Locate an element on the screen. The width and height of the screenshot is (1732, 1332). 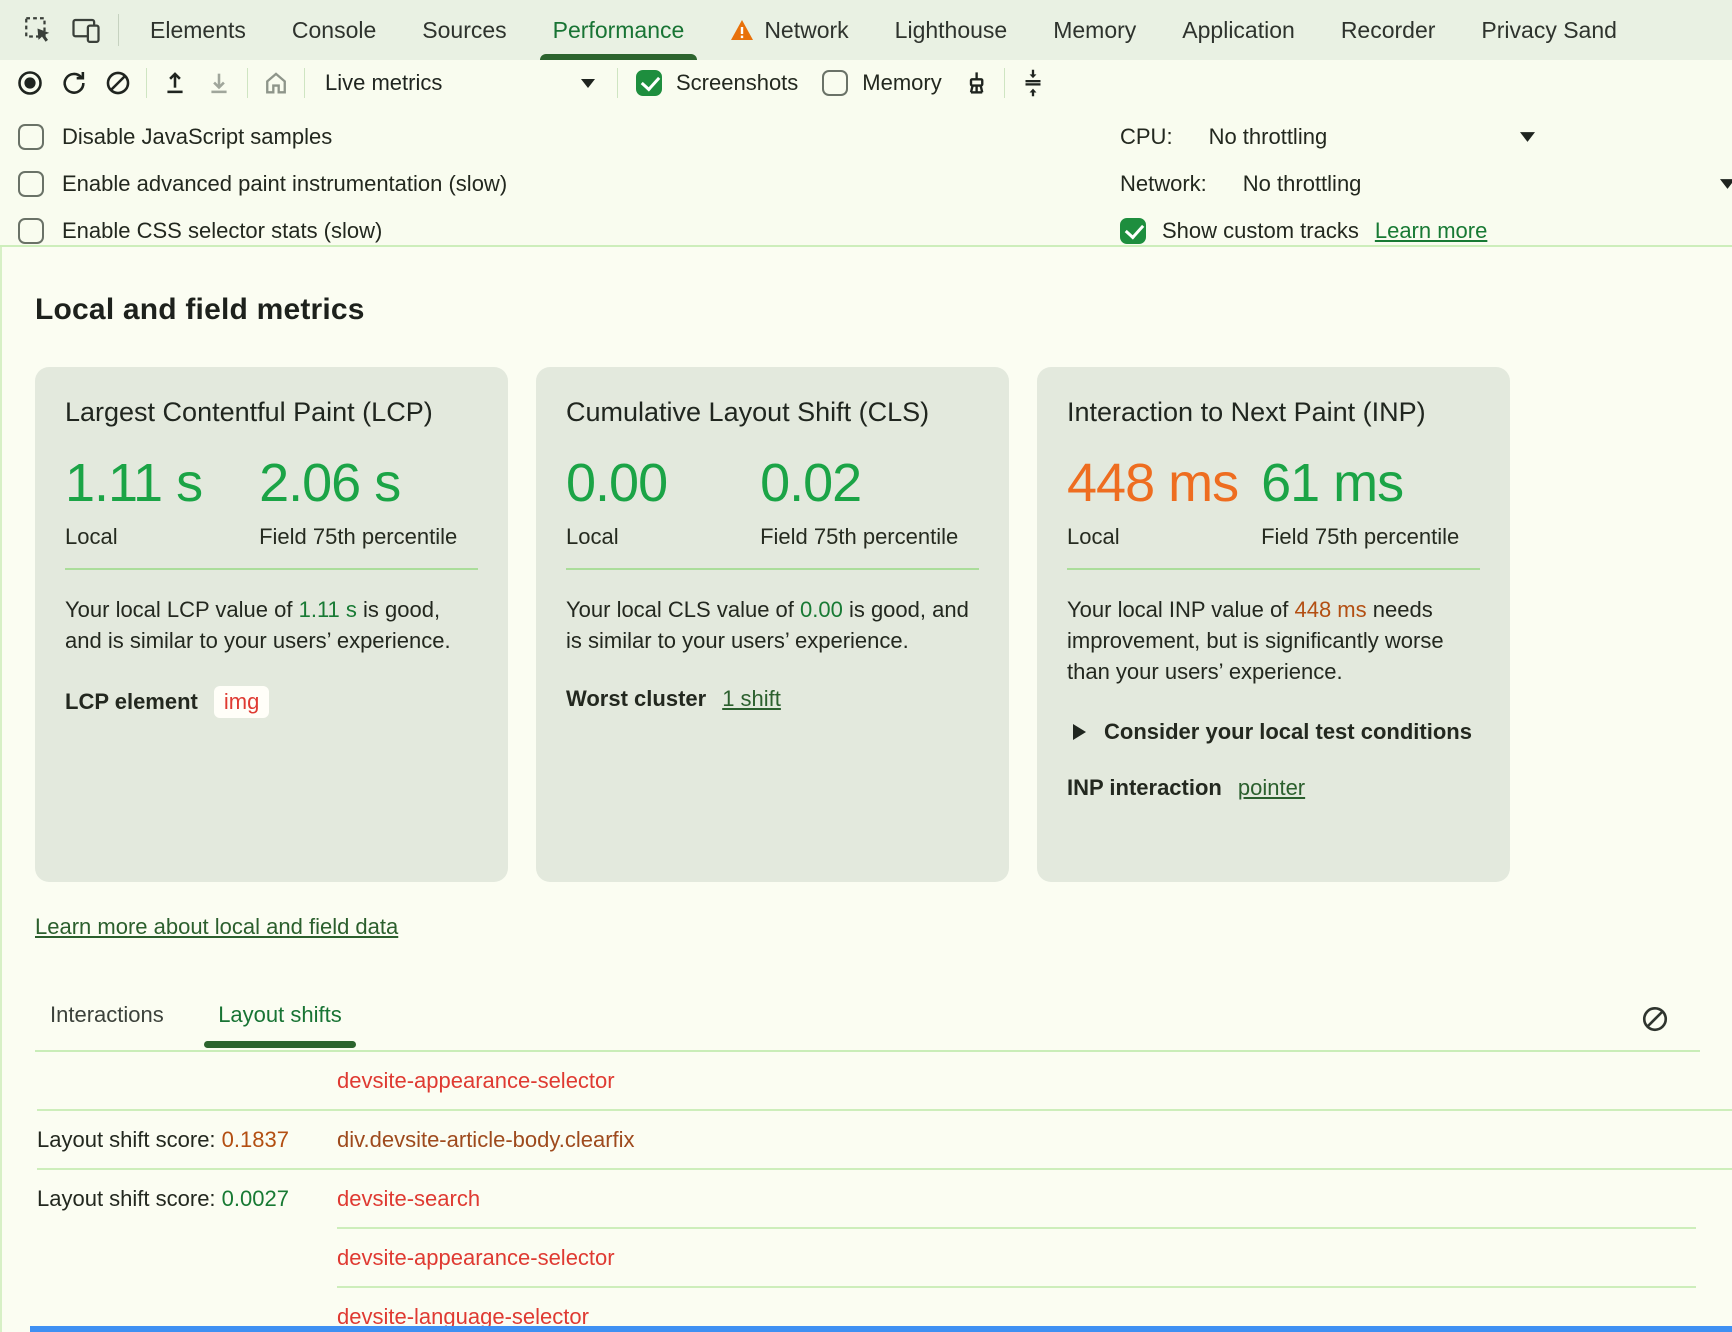
cpu-throttling-row: CPU: No throttling is located at coordinates (1426, 136).